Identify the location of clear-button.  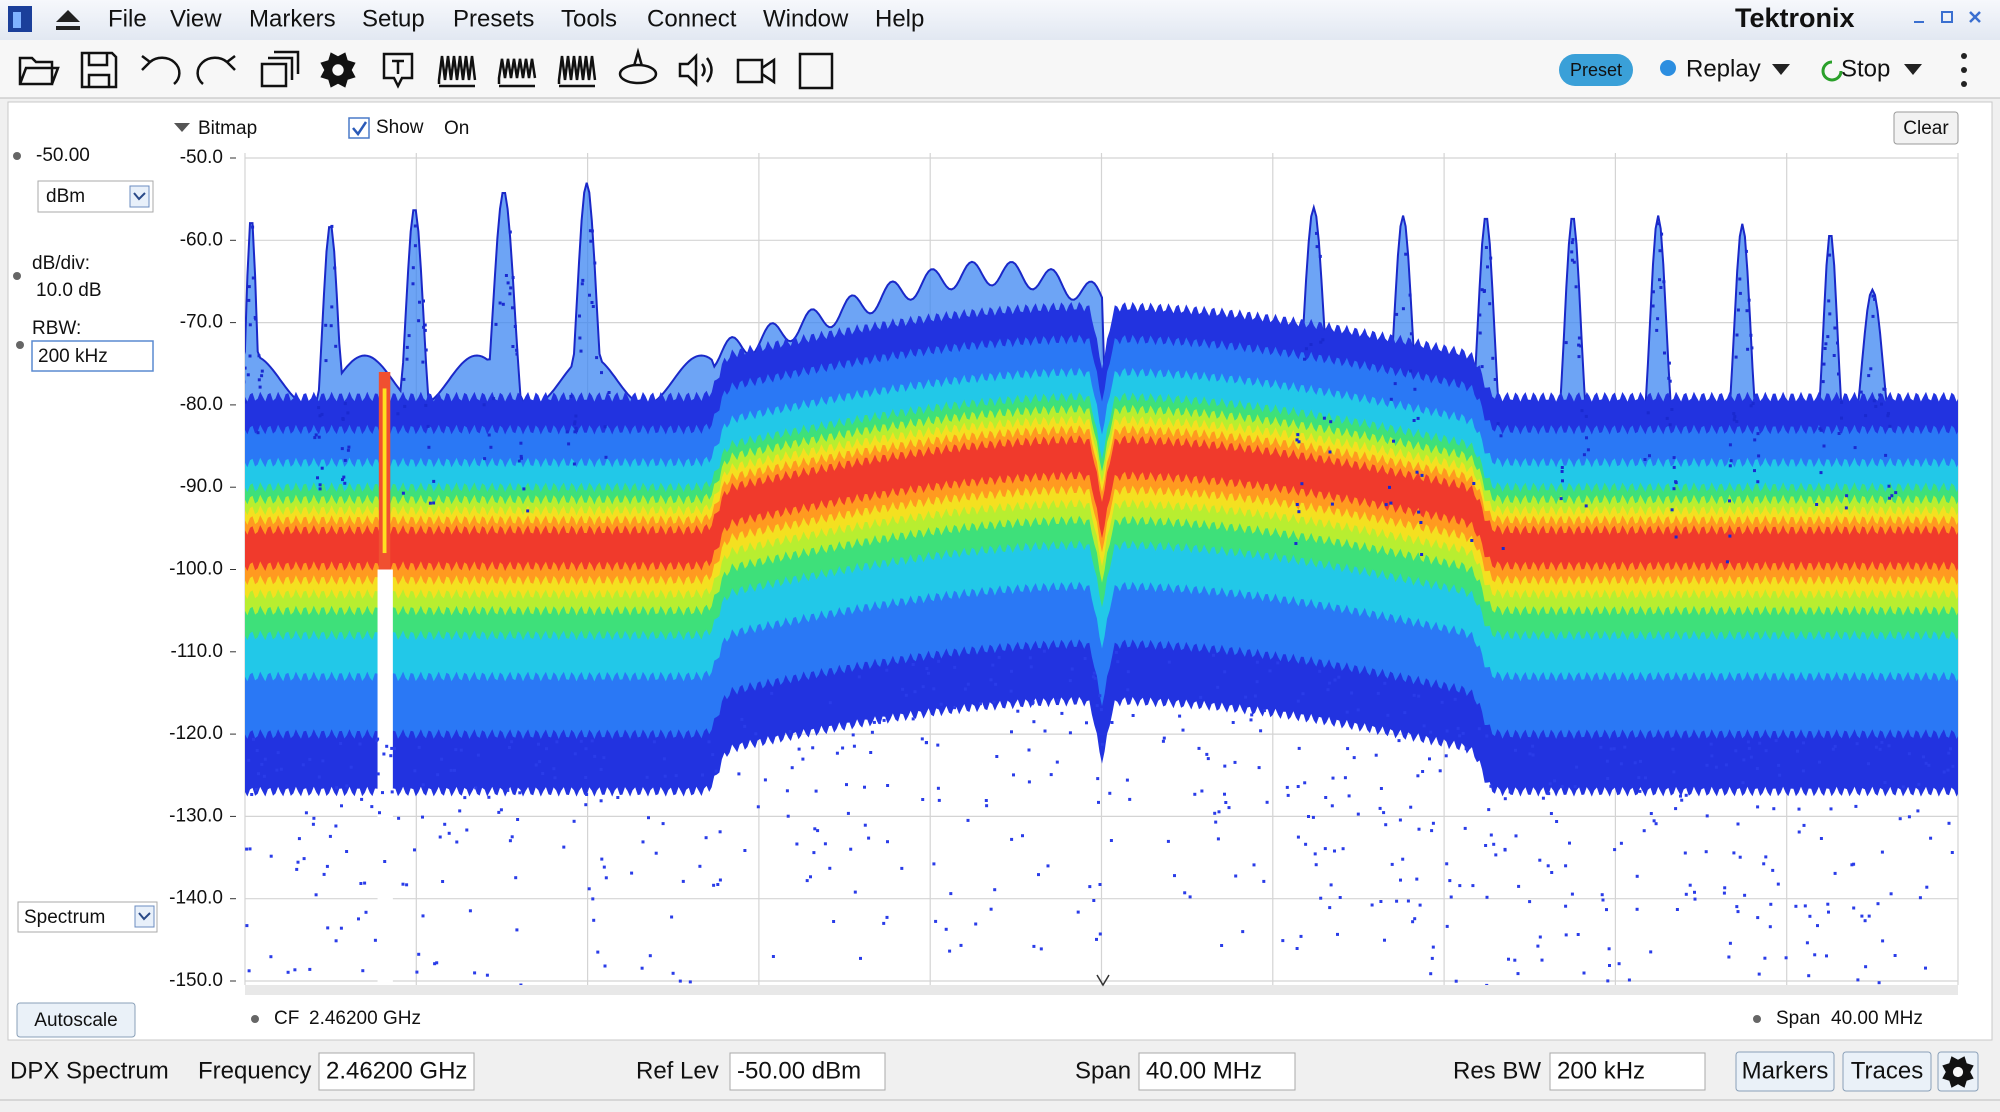
(1926, 128).